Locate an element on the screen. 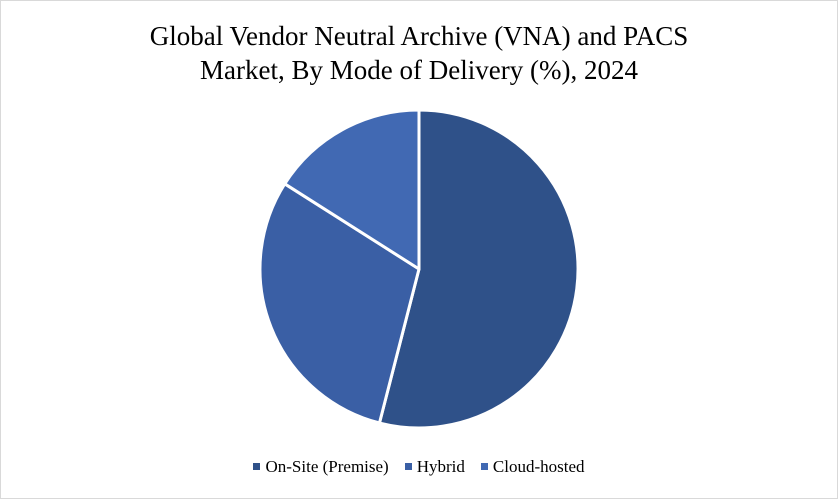  chart-title-line-2: Market, By Mode of Delivery (%), 2024 is located at coordinates (419, 70).